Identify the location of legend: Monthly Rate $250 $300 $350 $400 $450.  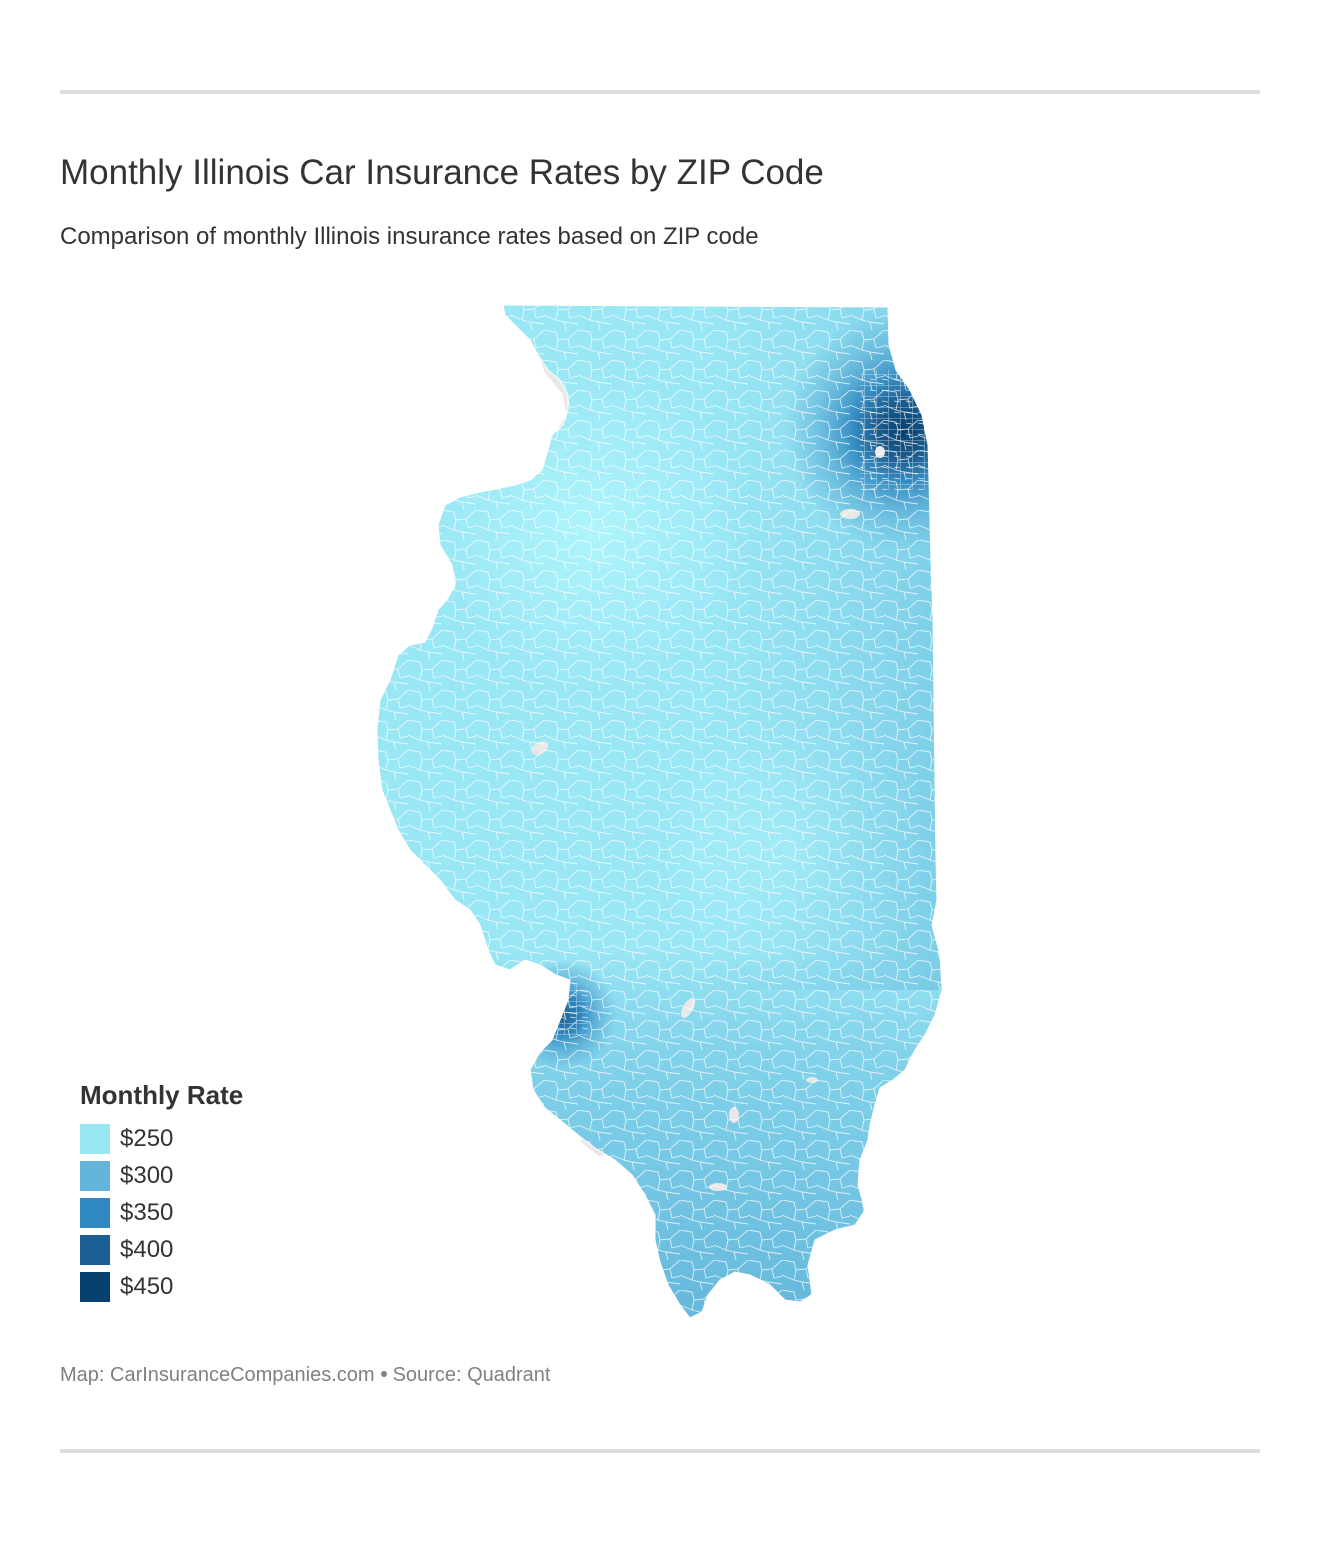
(161, 1193).